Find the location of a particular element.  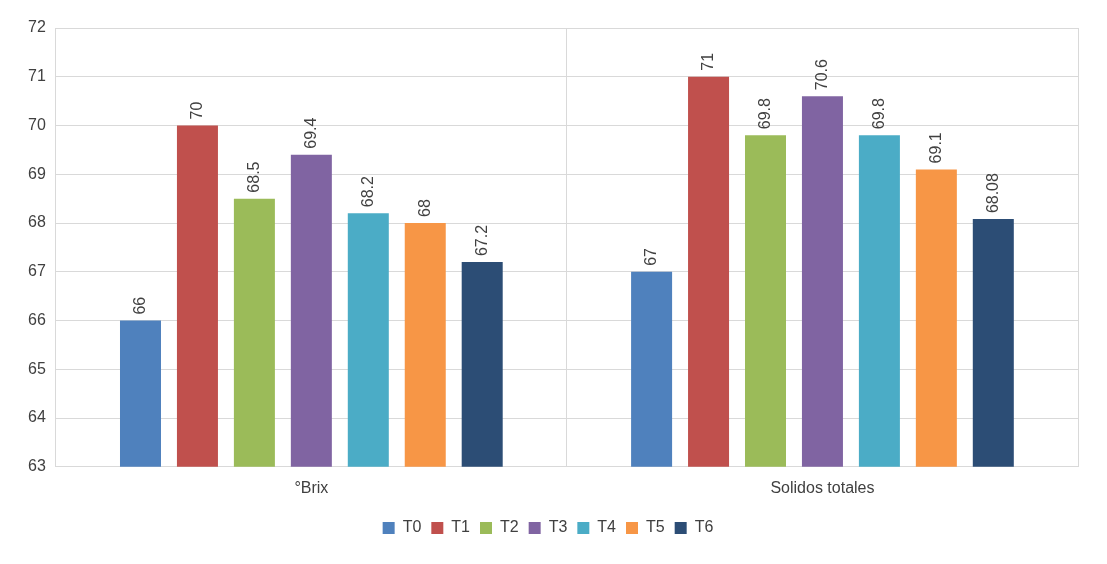

y-tick-label: 64 is located at coordinates (37, 417).